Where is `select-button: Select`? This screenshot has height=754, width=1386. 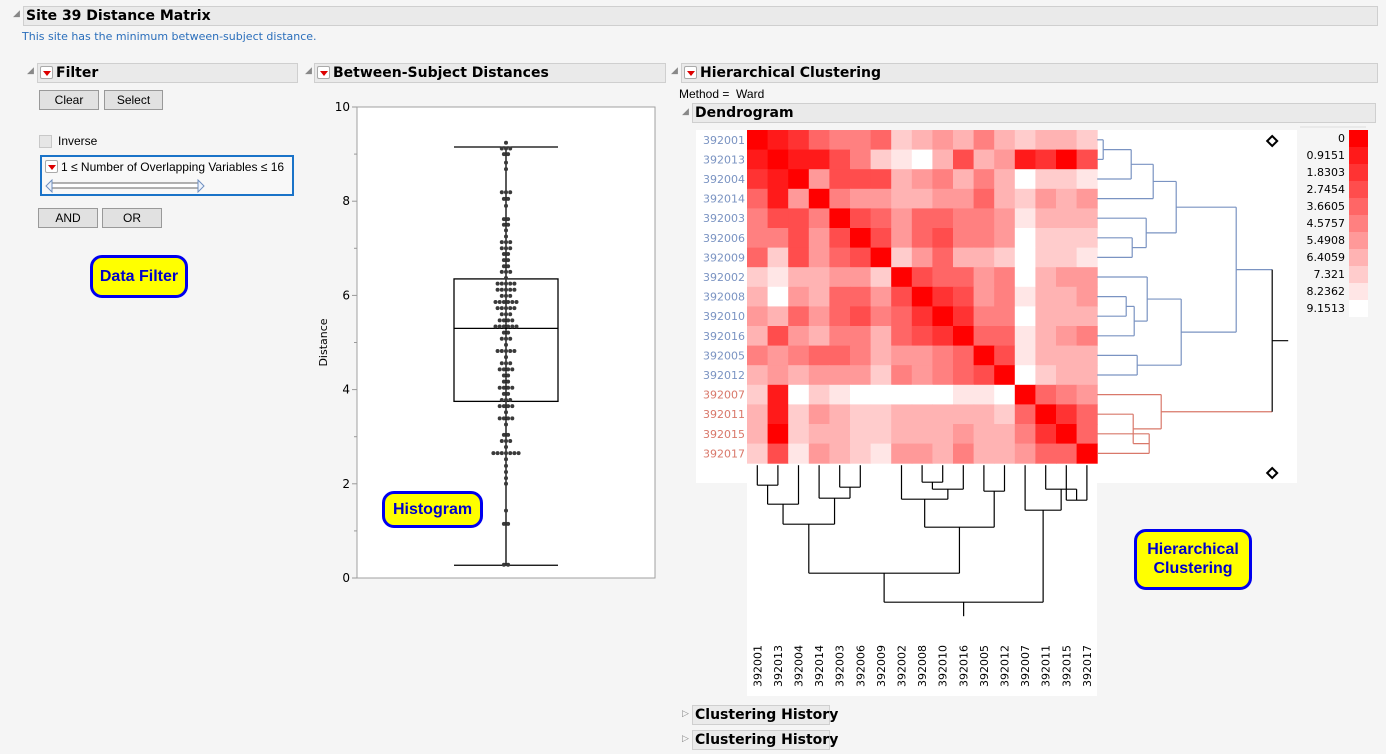
select-button: Select is located at coordinates (133, 100).